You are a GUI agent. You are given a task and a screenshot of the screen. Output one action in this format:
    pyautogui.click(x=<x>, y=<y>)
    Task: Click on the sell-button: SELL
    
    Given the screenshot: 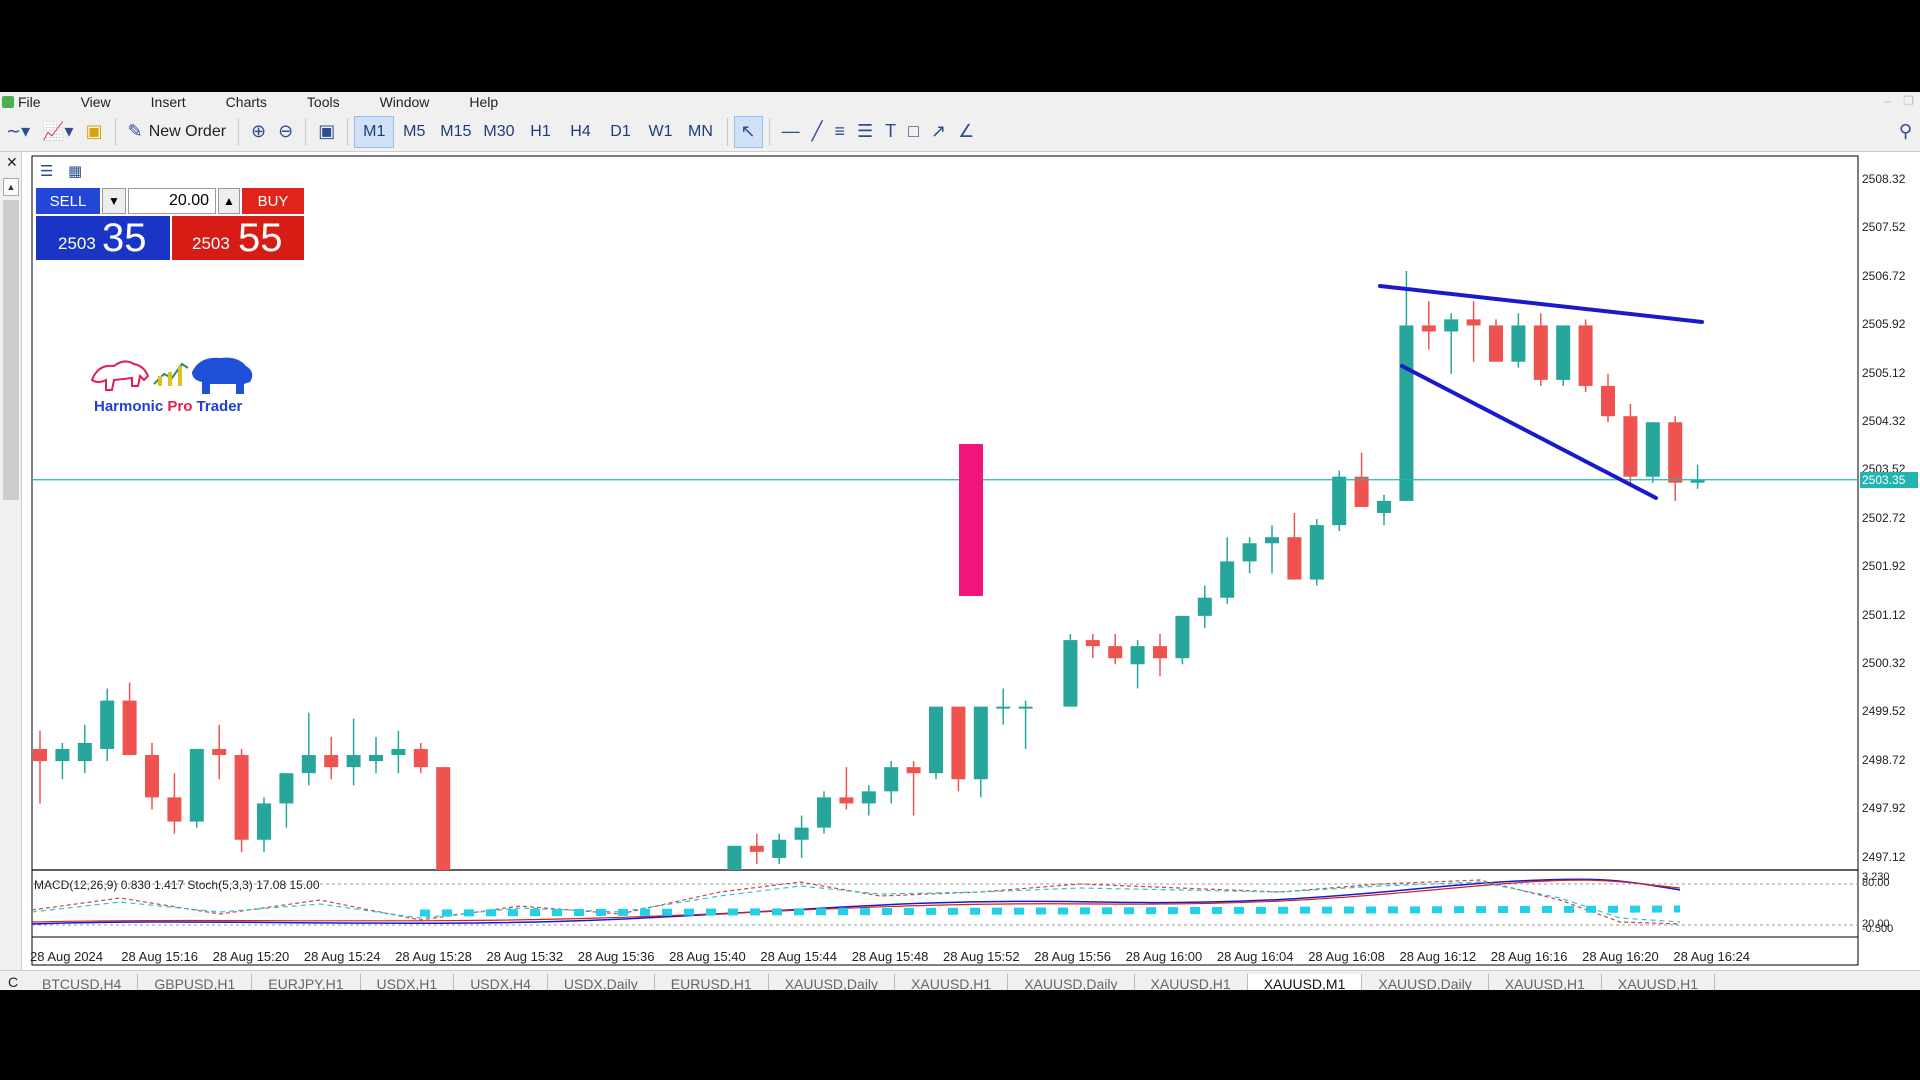 What is the action you would take?
    pyautogui.click(x=68, y=201)
    